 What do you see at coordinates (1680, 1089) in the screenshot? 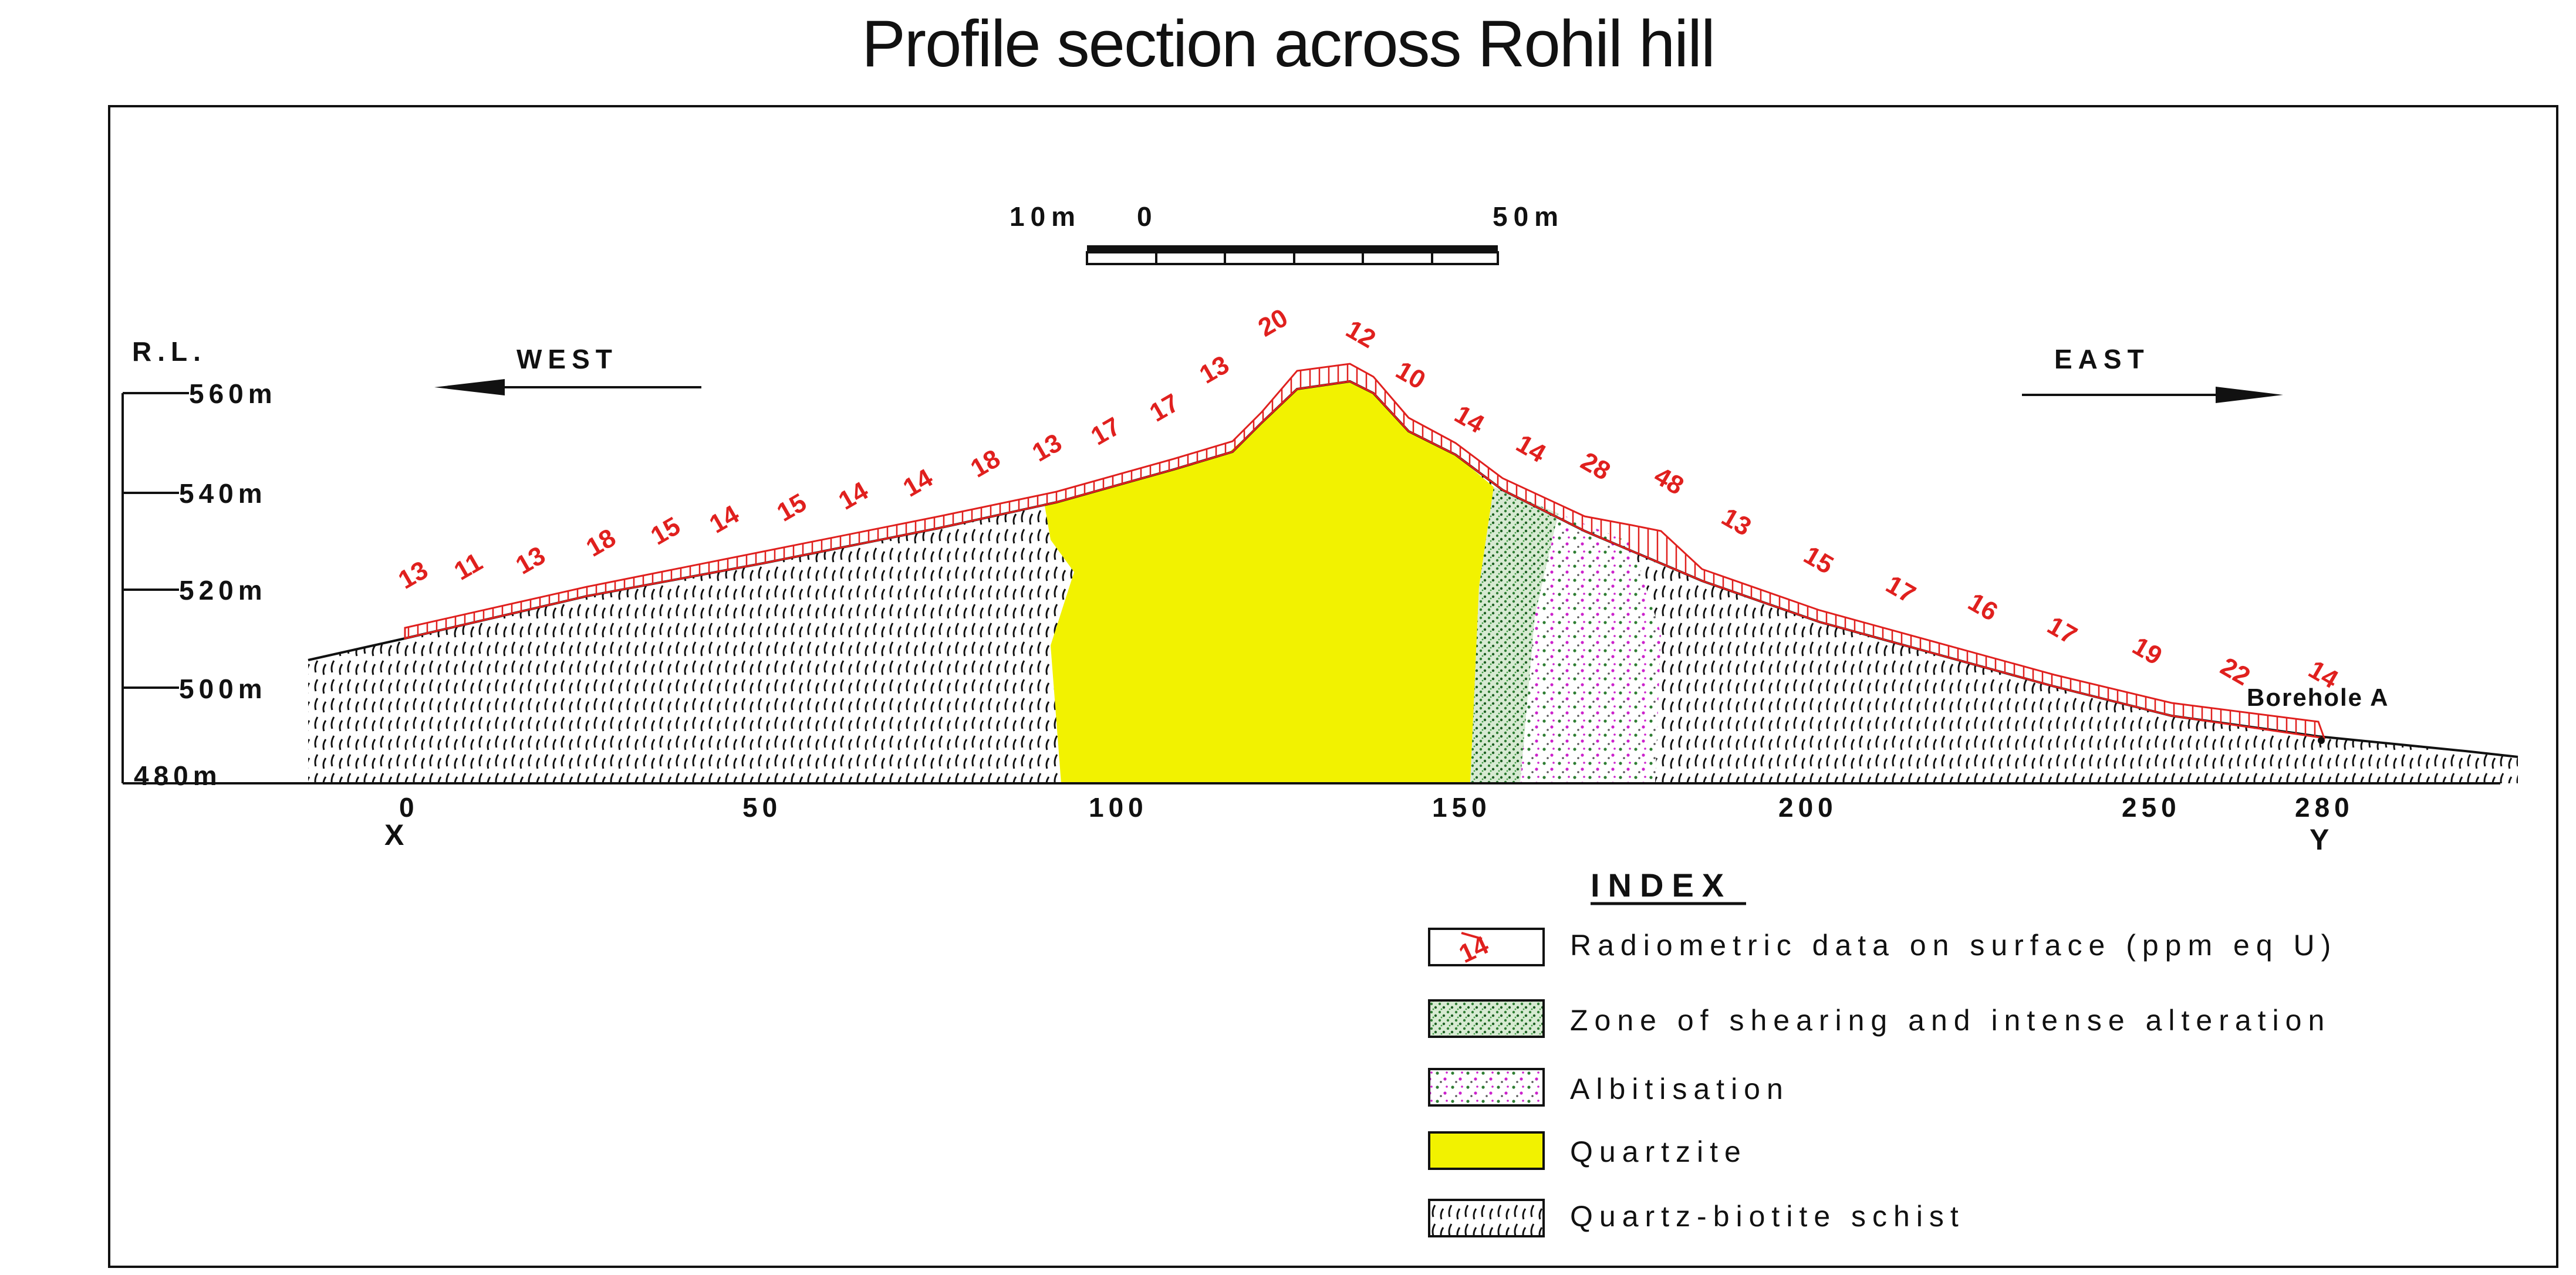
I see `legend-label: Albitisation` at bounding box center [1680, 1089].